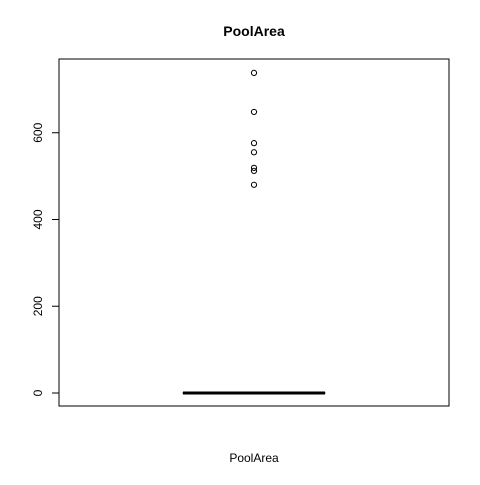 Image resolution: width=480 pixels, height=485 pixels. What do you see at coordinates (38, 392) in the screenshot?
I see `y-tick-label: 0` at bounding box center [38, 392].